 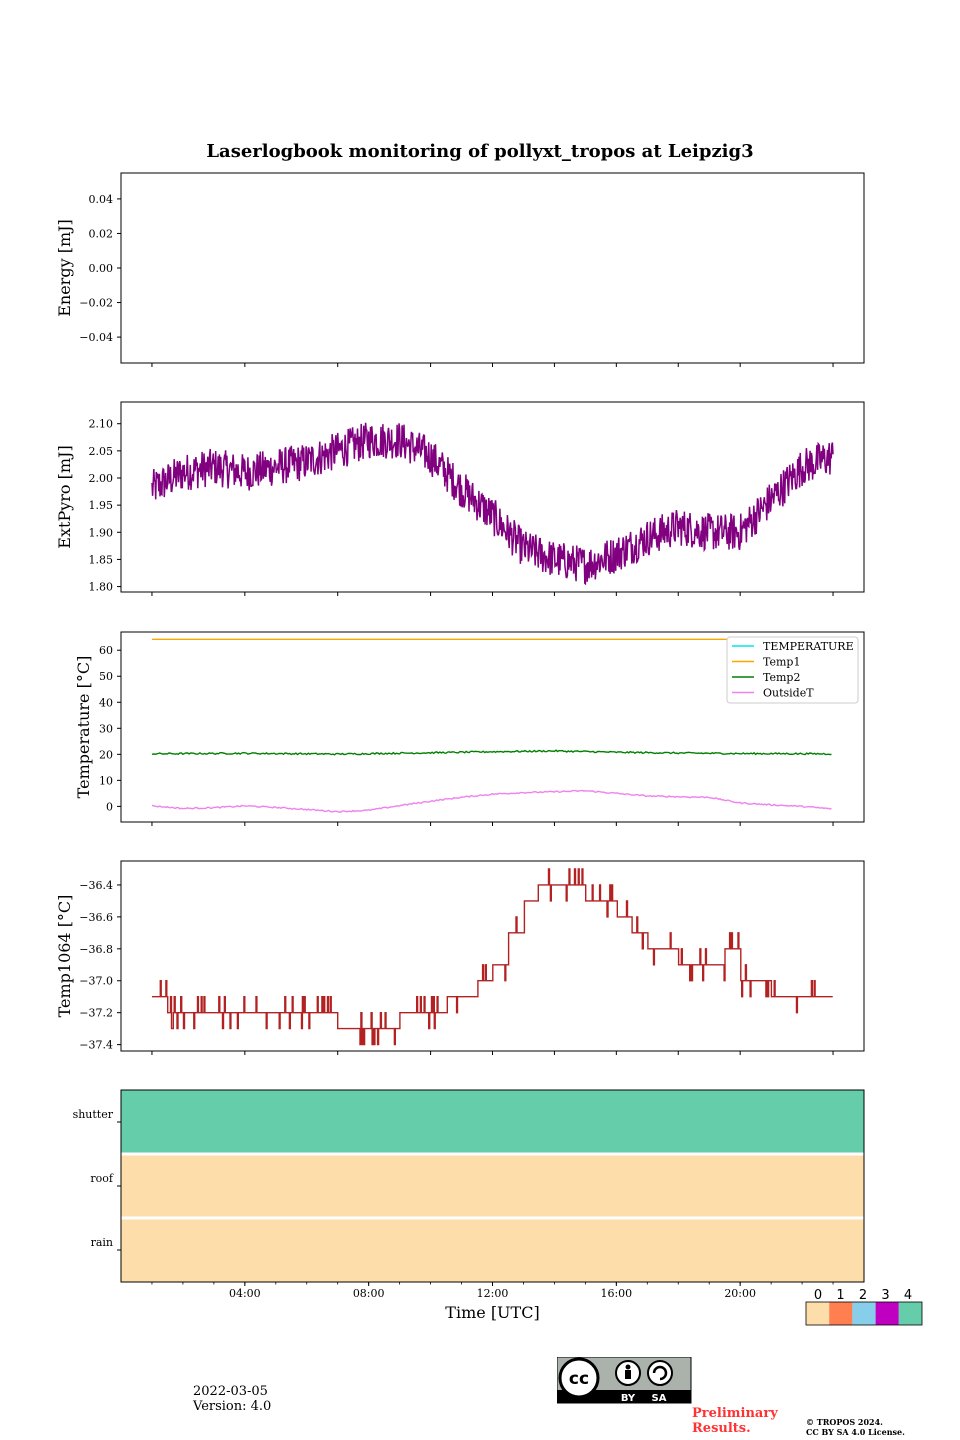 I want to click on footer-date: 2022-03-05, so click(x=230, y=1391).